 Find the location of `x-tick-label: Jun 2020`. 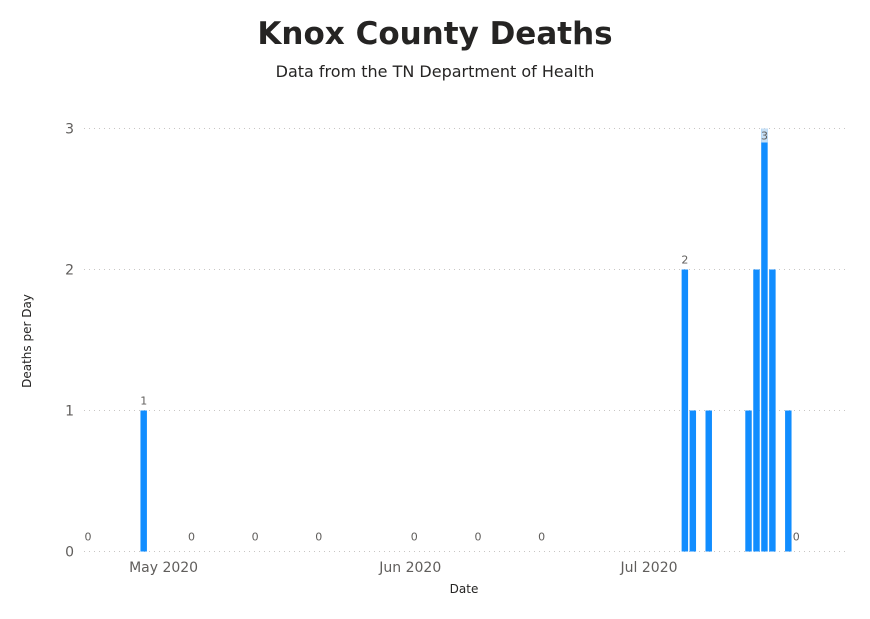

x-tick-label: Jun 2020 is located at coordinates (409, 568).